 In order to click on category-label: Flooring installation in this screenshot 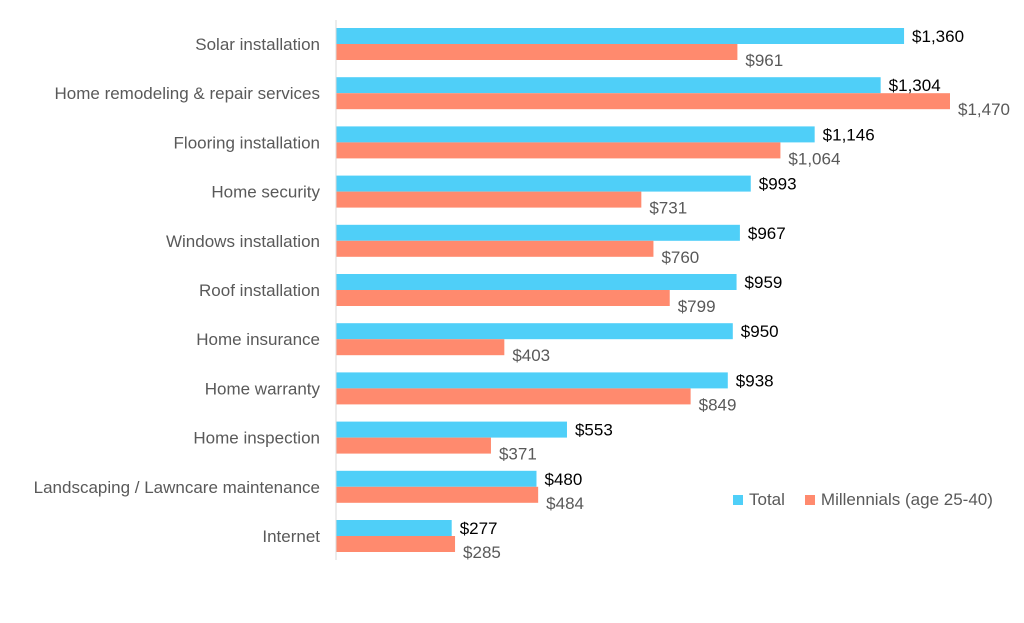, I will do `click(247, 142)`.